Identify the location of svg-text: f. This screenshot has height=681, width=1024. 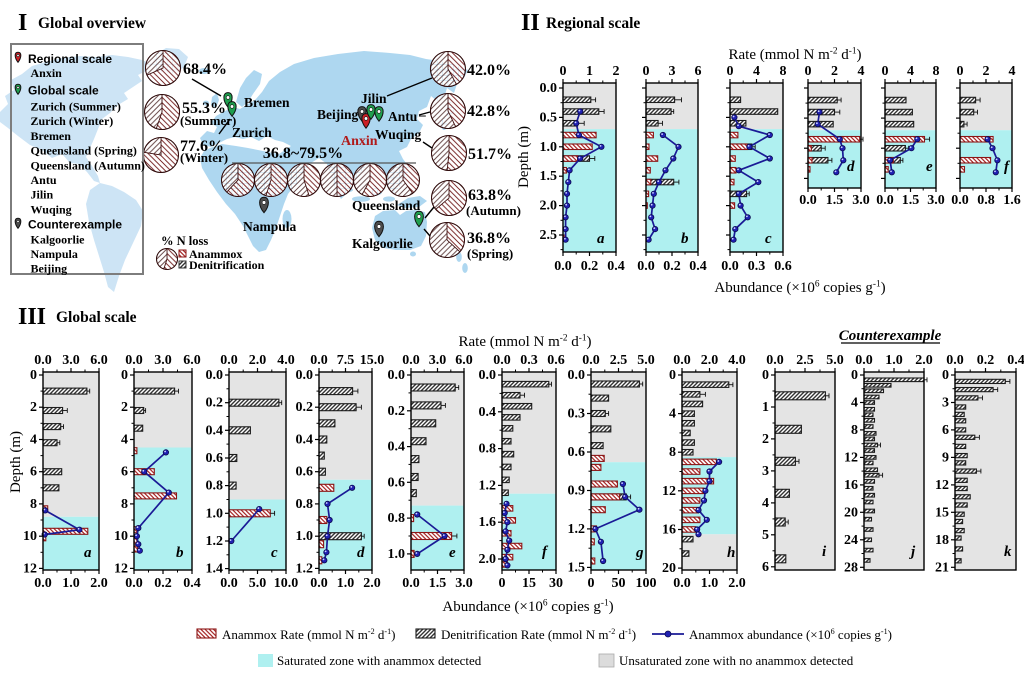
(1007, 167).